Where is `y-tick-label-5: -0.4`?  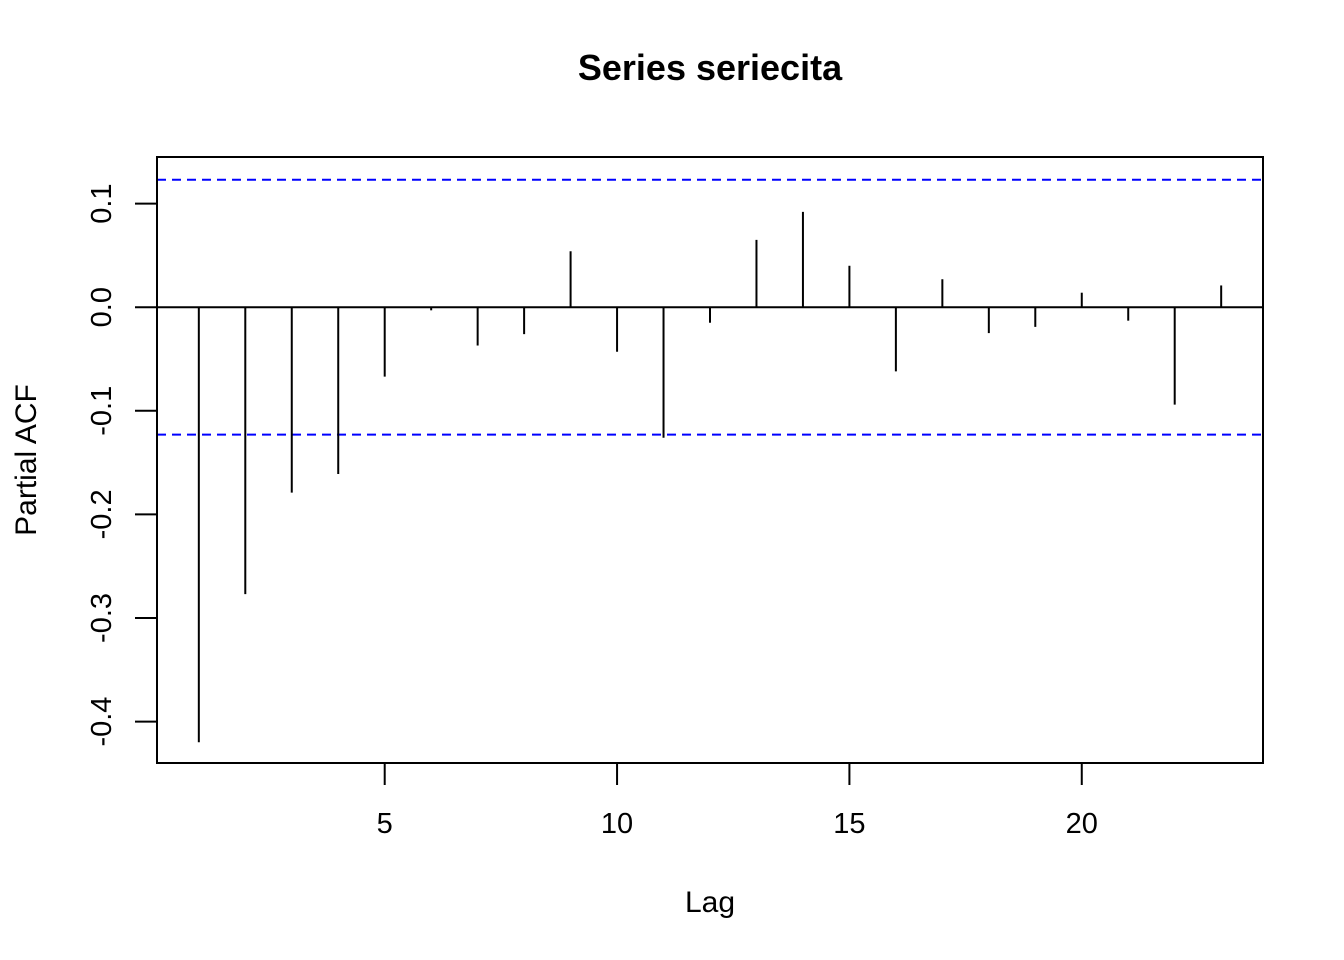 y-tick-label-5: -0.4 is located at coordinates (102, 722).